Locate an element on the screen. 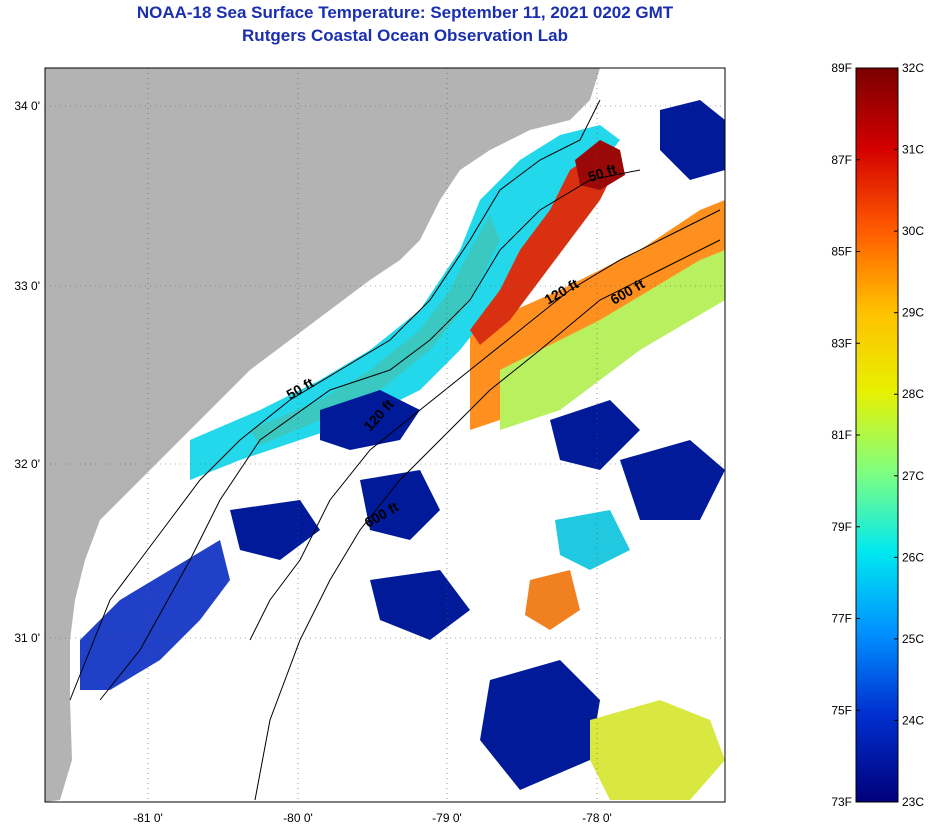  colorbar-fahrenheit-label: 85F is located at coordinates (841, 252).